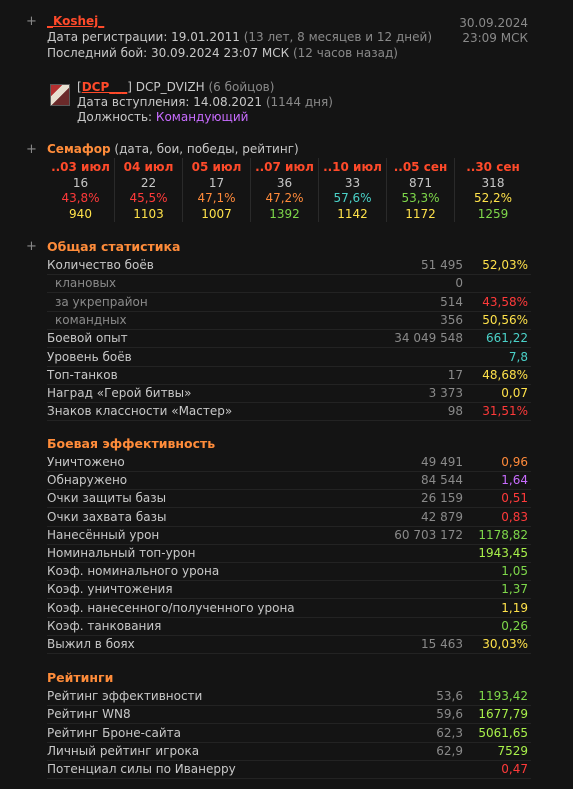 This screenshot has height=789, width=573. I want to click on semaphore-rating: 940, so click(80, 213).